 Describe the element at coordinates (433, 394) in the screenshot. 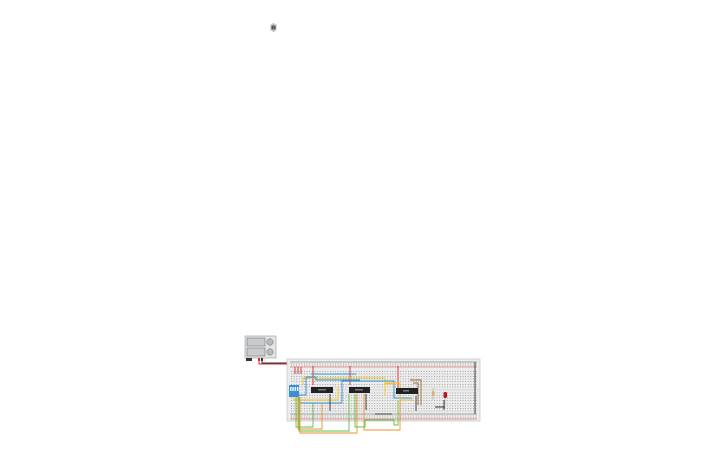

I see `resistor` at that location.